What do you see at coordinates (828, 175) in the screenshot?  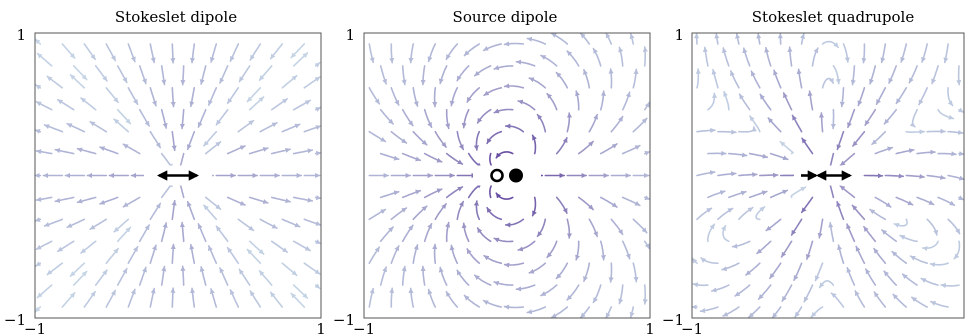 I see `stokeslet-quadrupole-marker` at bounding box center [828, 175].